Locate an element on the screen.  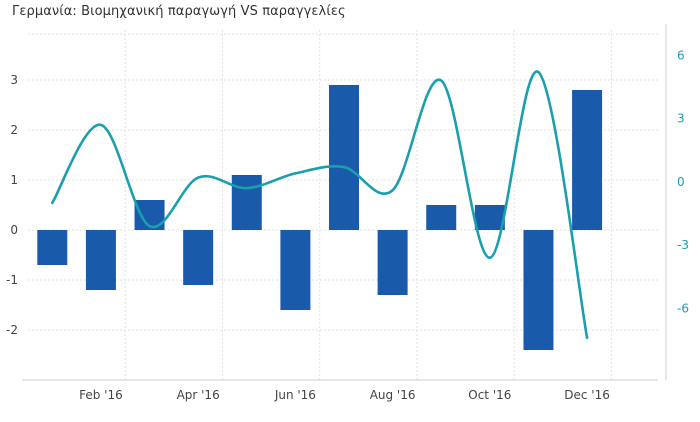
x-tick-label: Jun '16 is located at coordinates (295, 395).